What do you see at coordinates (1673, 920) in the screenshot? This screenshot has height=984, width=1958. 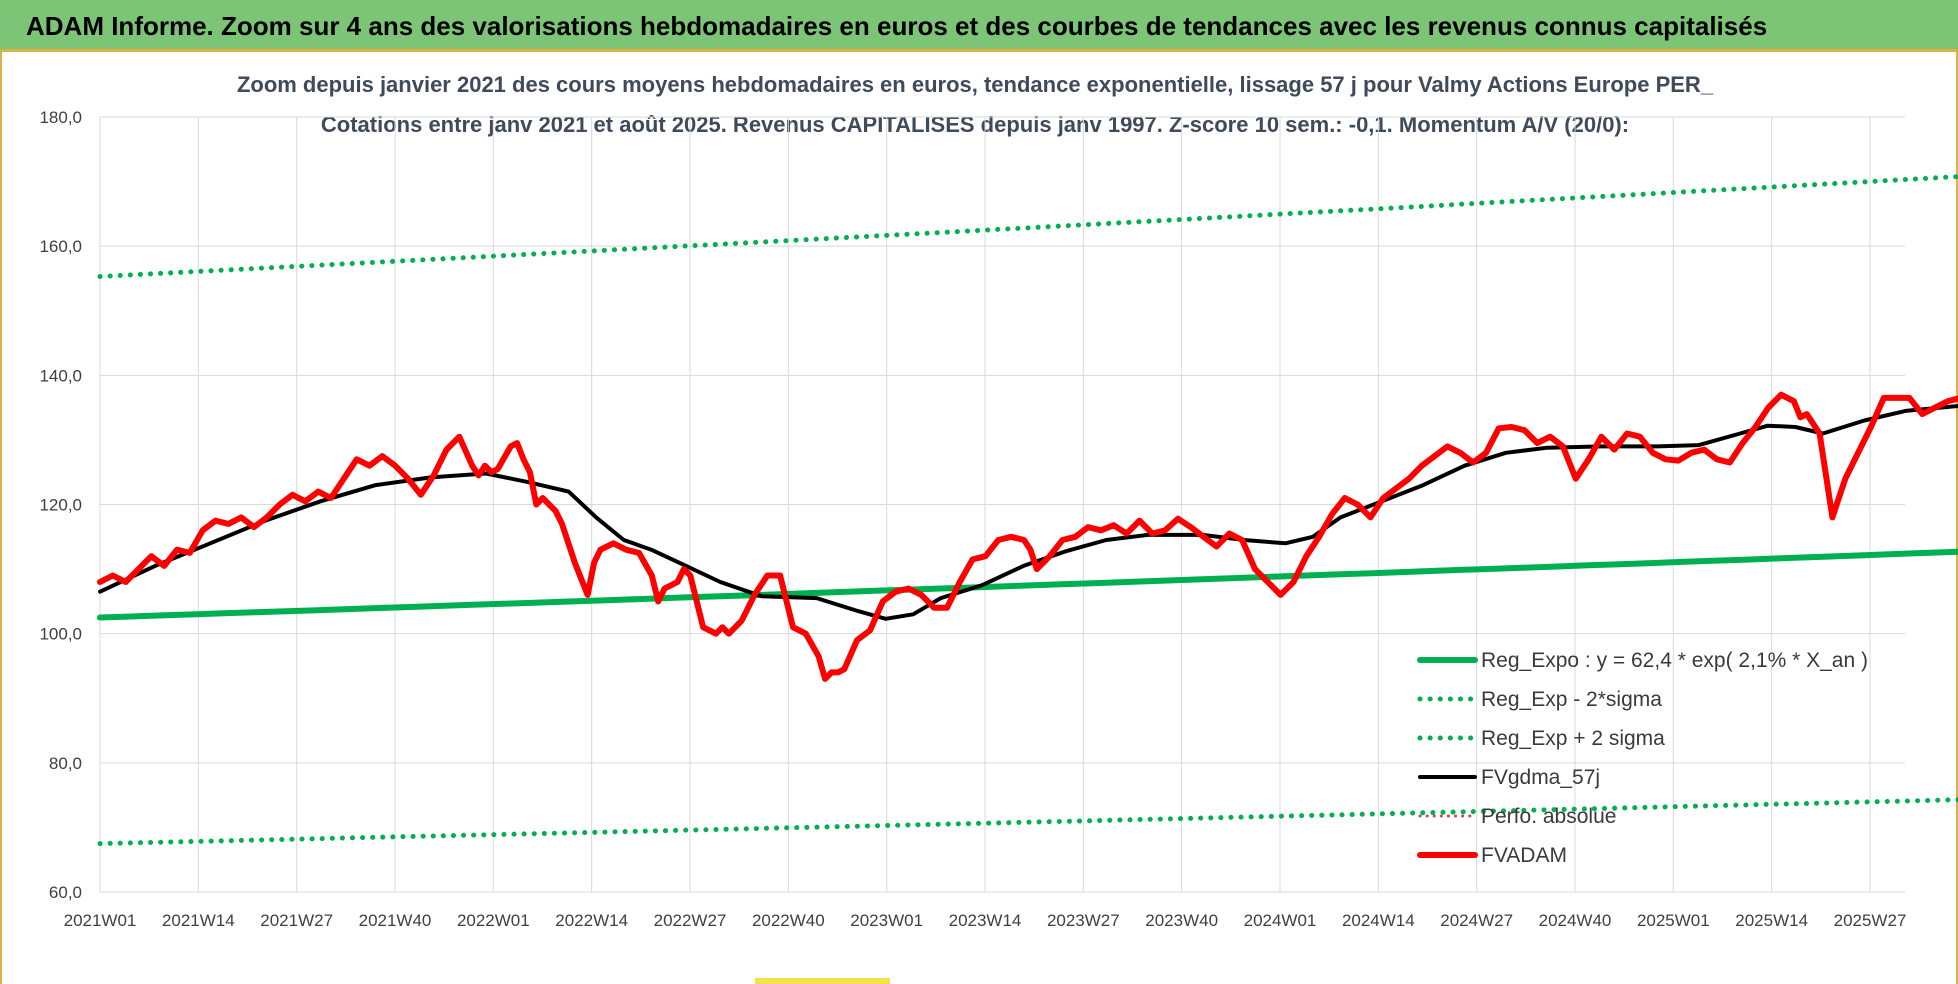 I see `x-tick-label: 2025W01` at bounding box center [1673, 920].